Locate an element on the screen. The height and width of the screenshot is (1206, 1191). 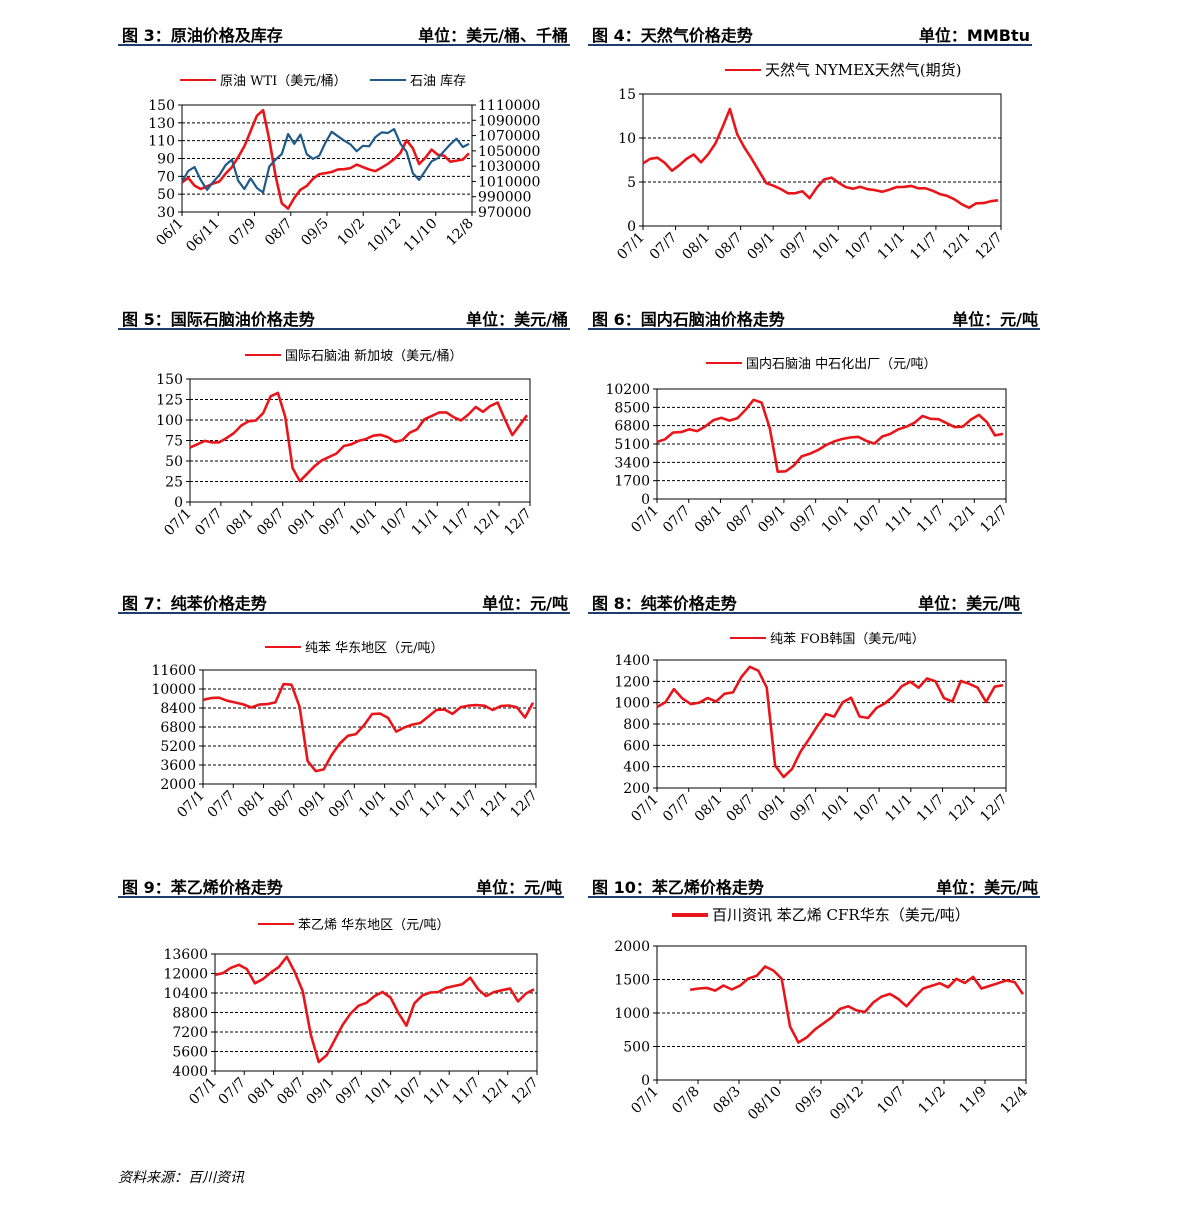
x-tick-label: 09/12 is located at coordinates (847, 1104).